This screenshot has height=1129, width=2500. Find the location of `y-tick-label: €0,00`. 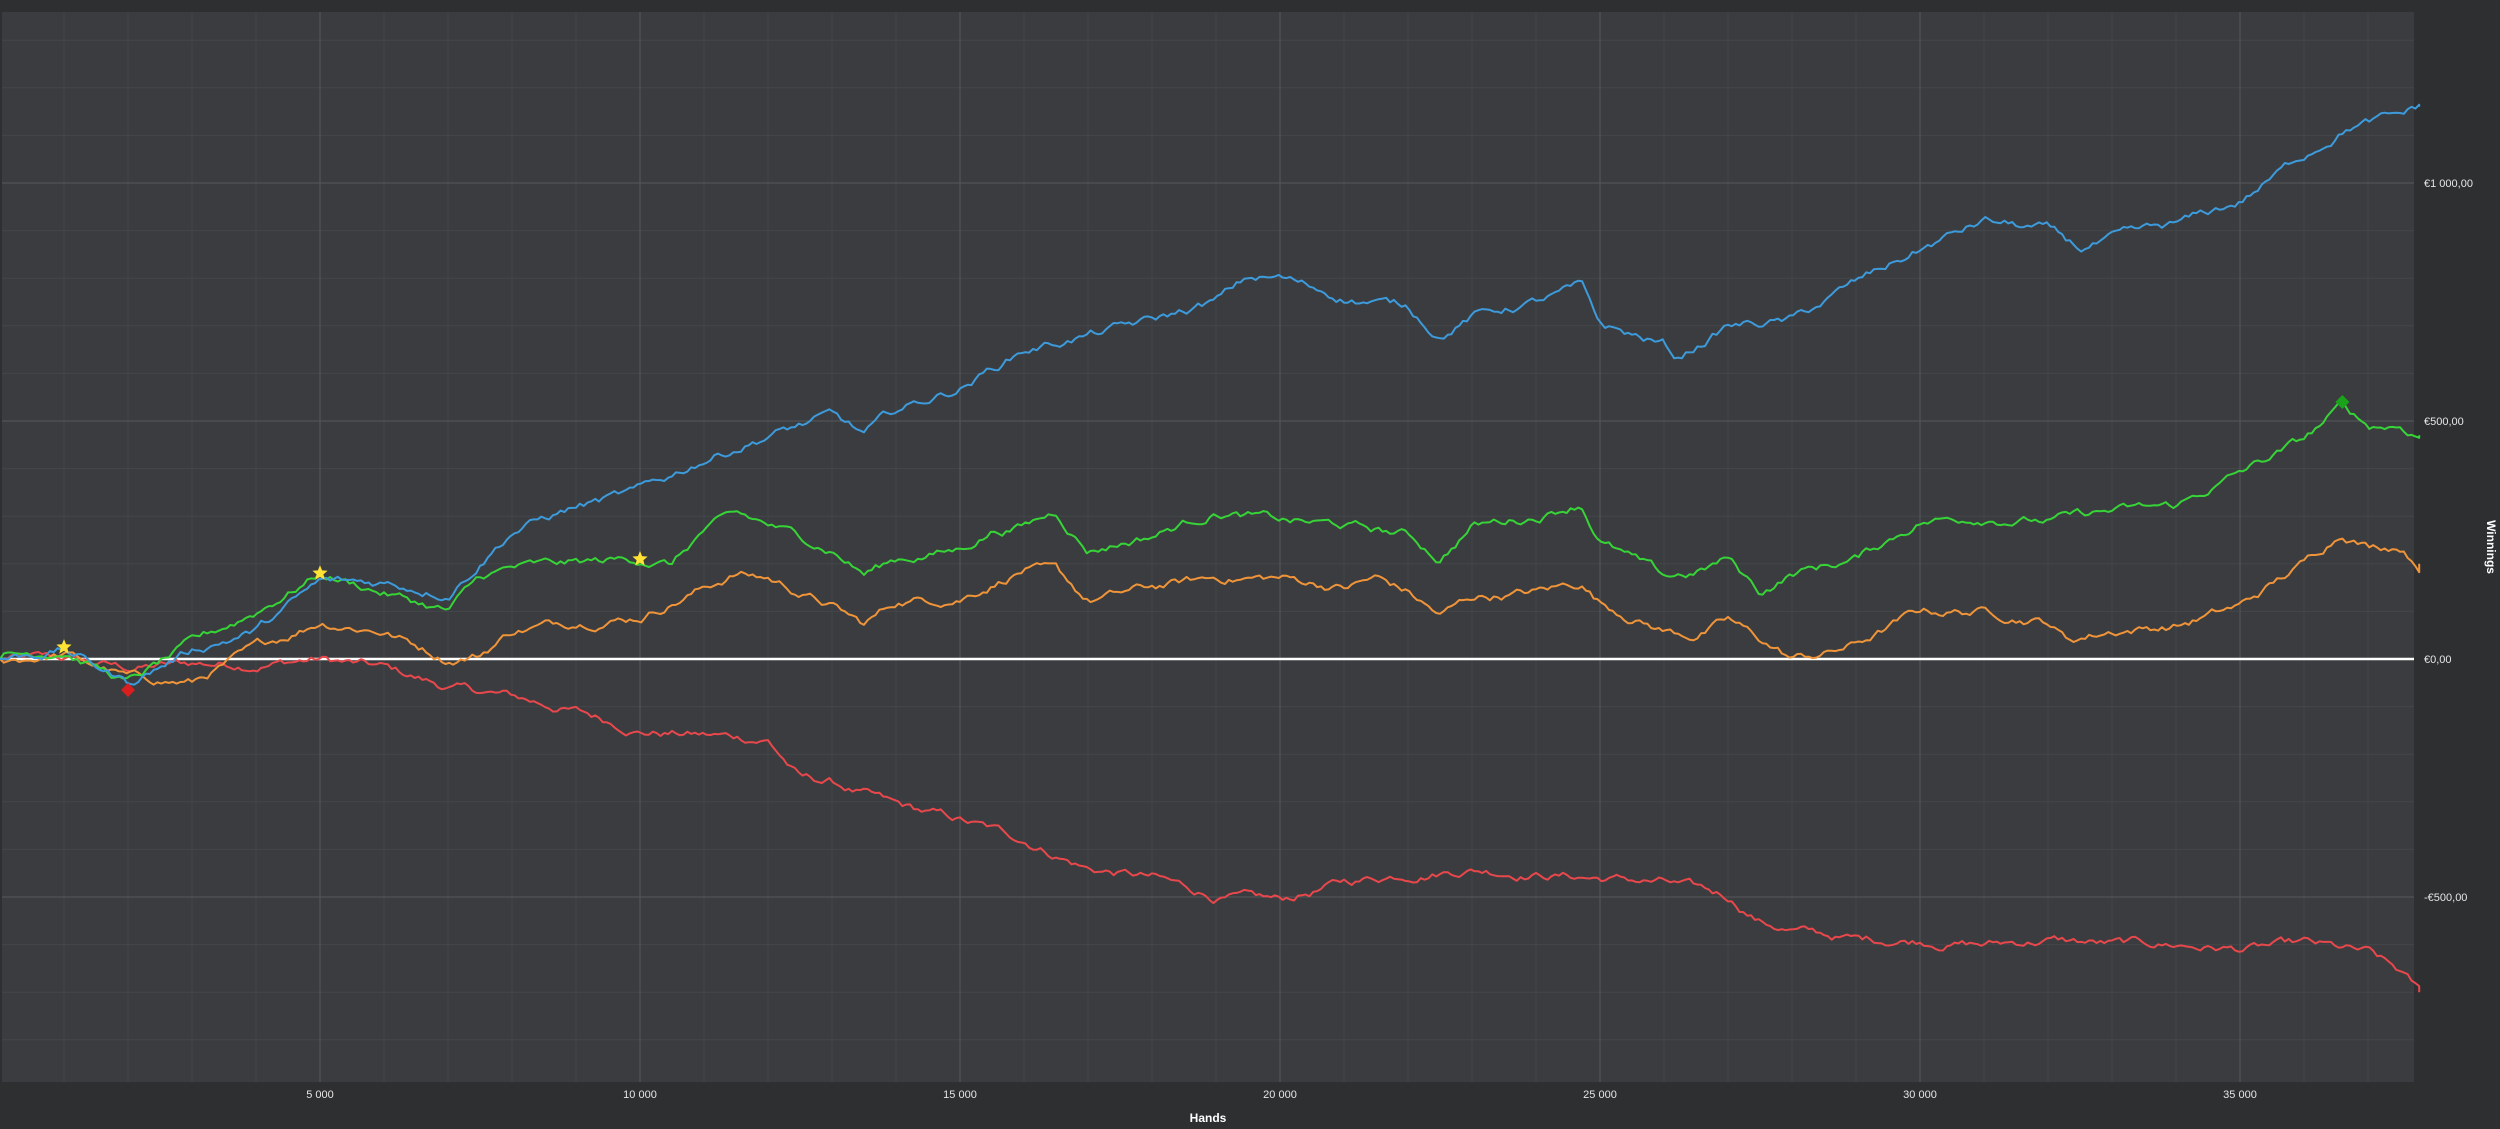

y-tick-label: €0,00 is located at coordinates (2438, 660).